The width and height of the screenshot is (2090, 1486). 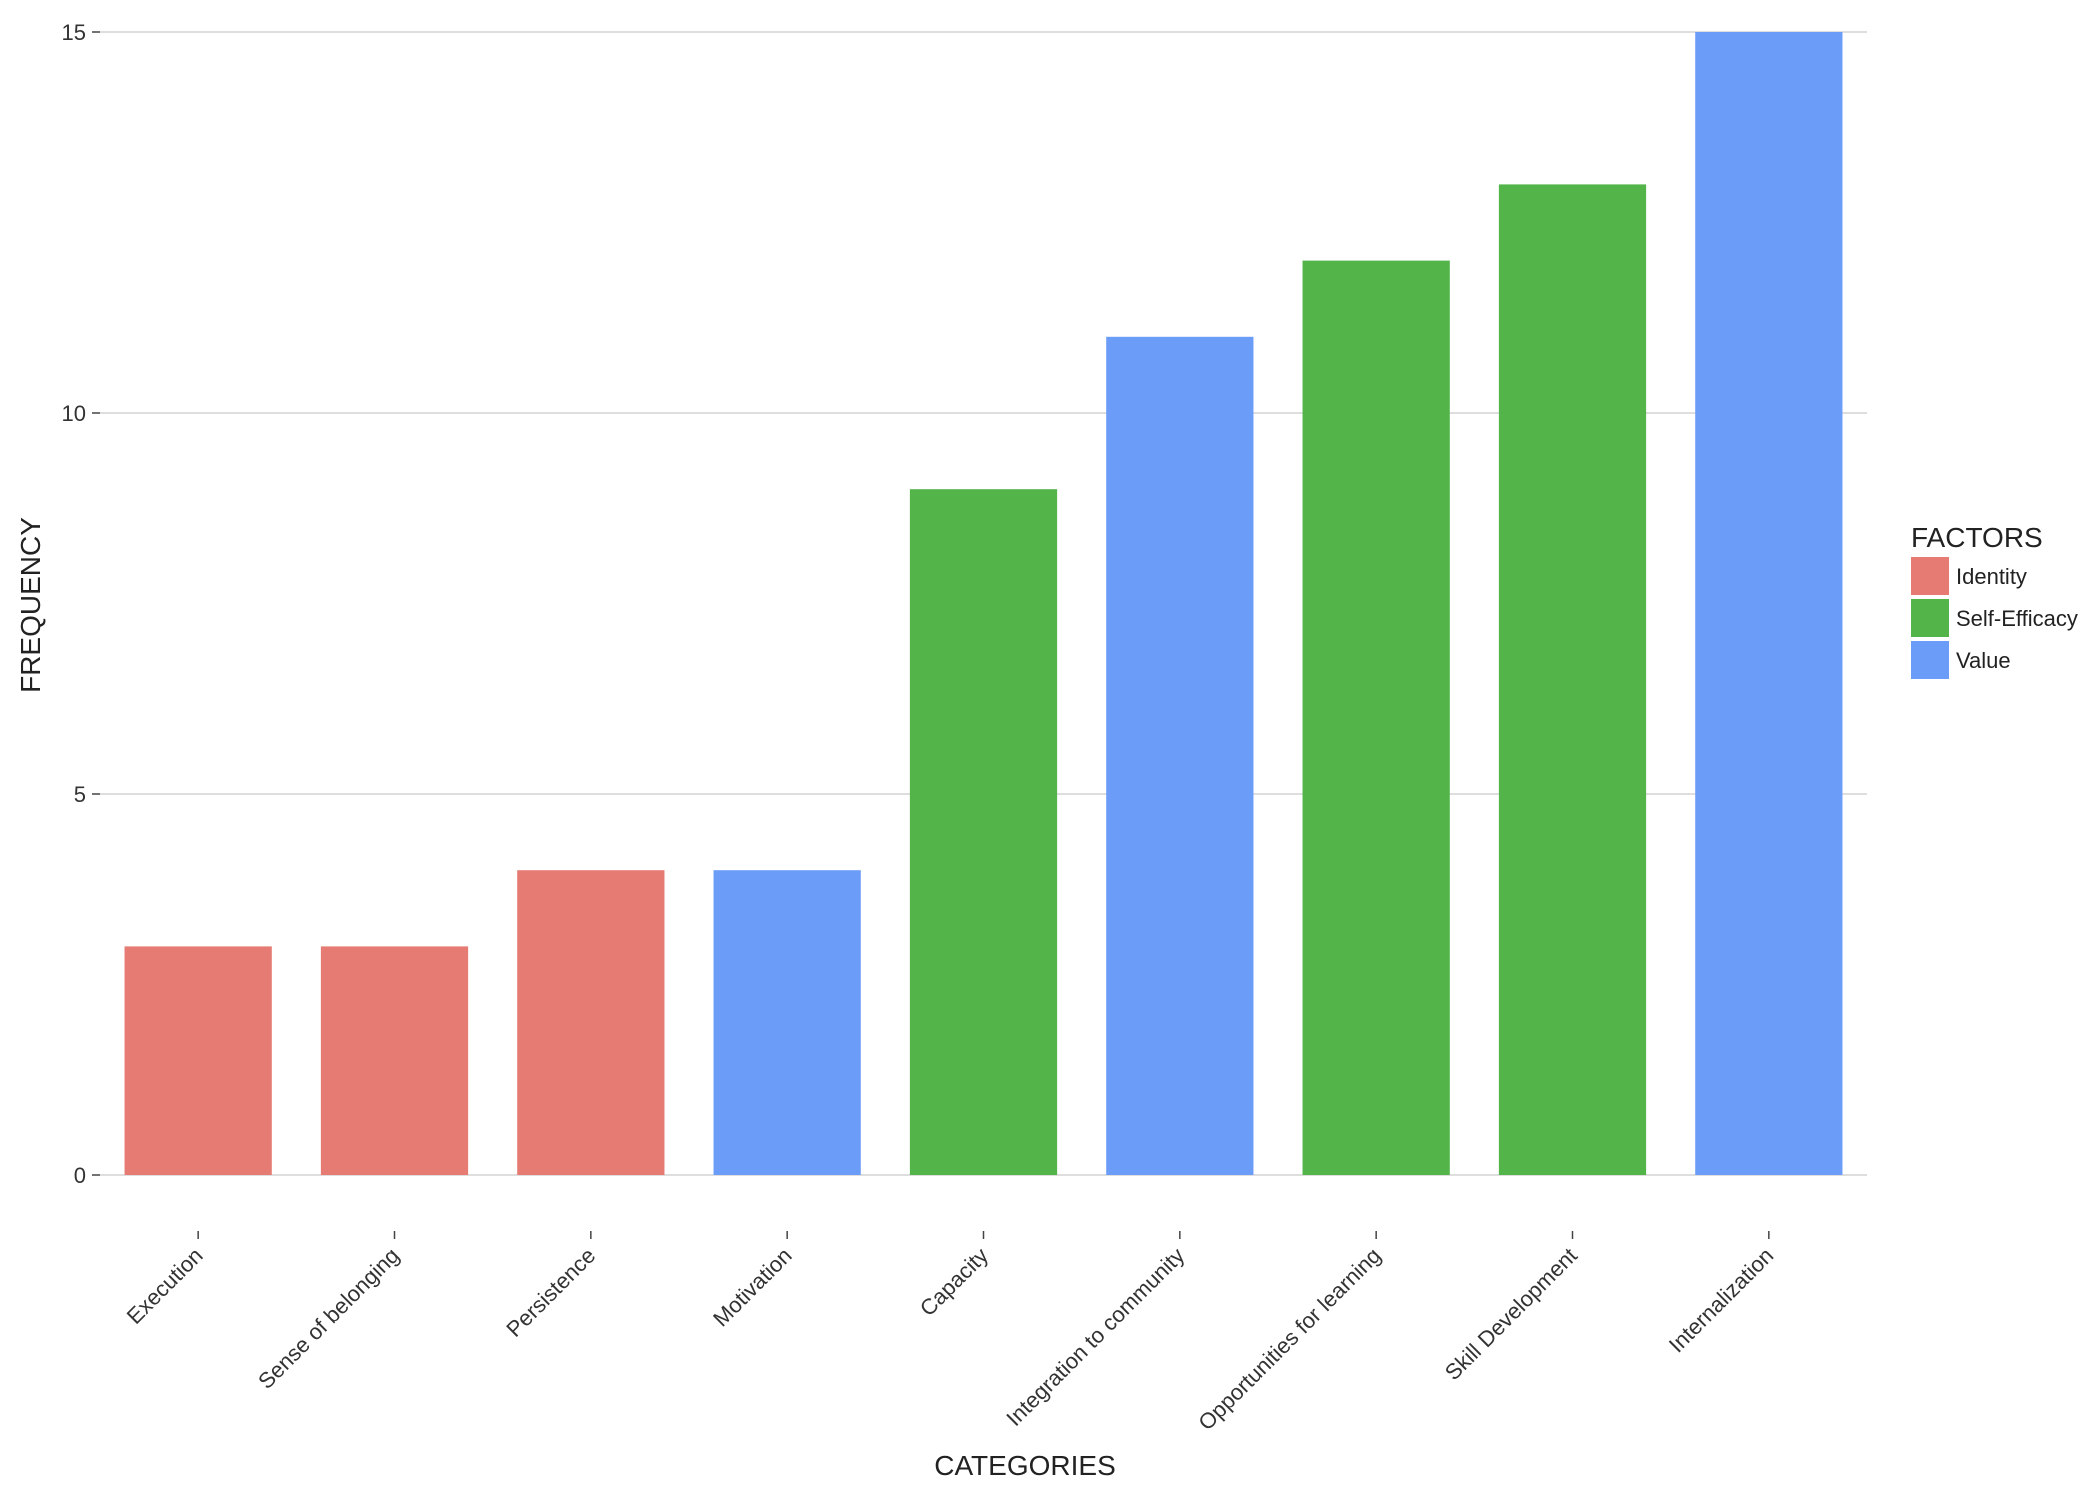 I want to click on y-tick-label-0: 0, so click(x=80, y=1175).